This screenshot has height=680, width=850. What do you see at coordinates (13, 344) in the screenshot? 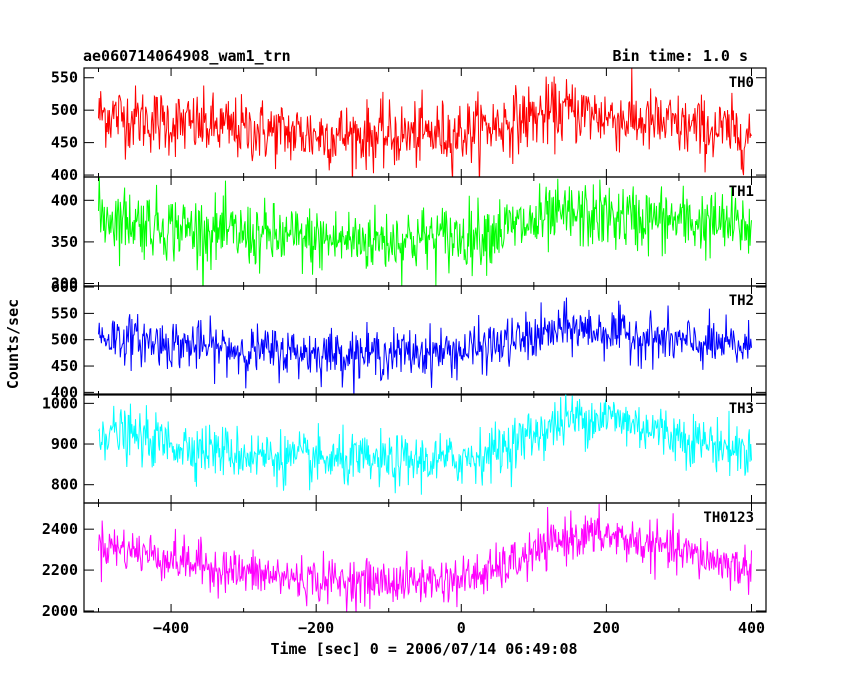
I see `y-axis-label: Counts/sec` at bounding box center [13, 344].